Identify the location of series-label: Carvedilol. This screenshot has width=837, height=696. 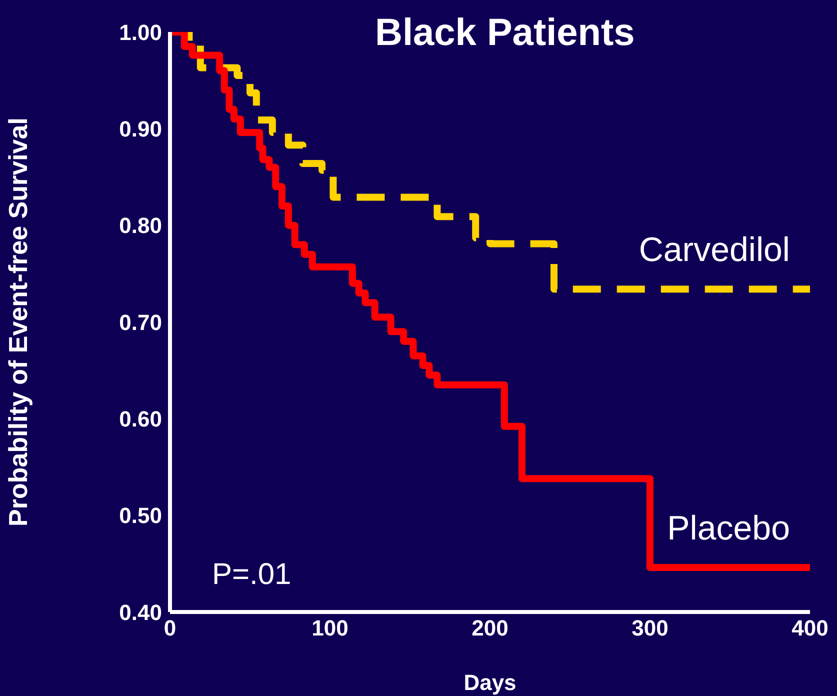
(714, 250).